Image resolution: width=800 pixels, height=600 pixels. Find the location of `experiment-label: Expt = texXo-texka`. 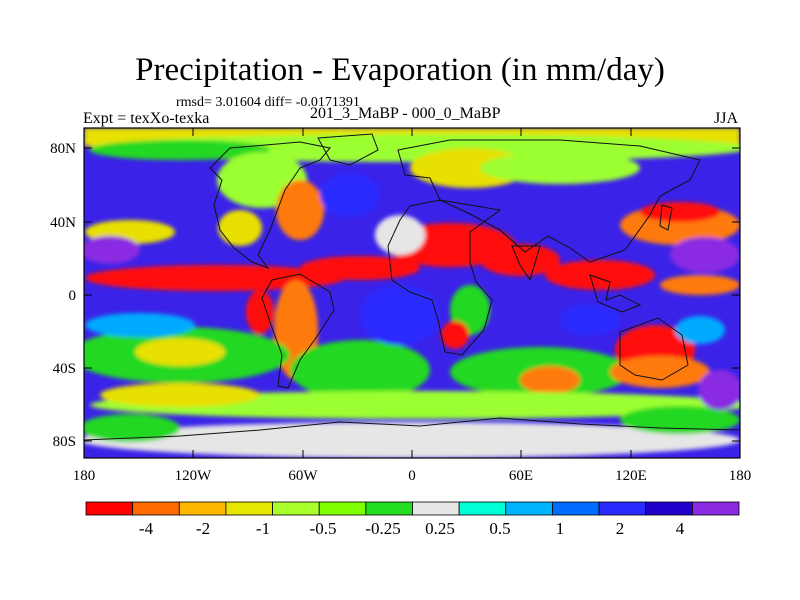

experiment-label: Expt = texXo-texka is located at coordinates (146, 118).